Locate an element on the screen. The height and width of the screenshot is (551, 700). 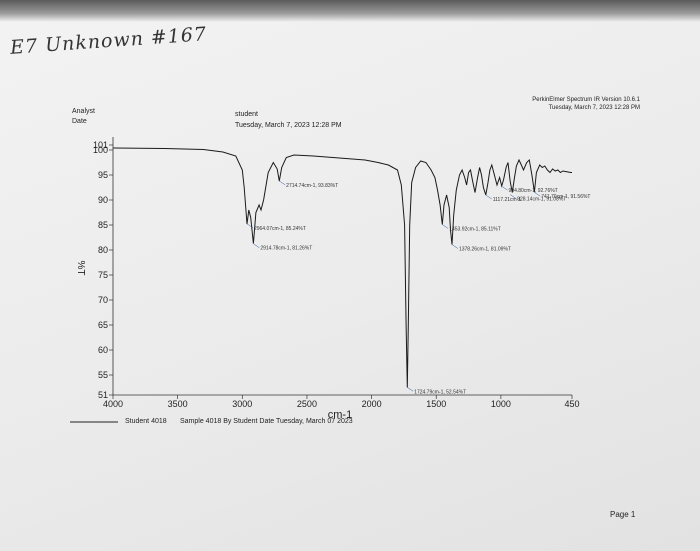
peak-annotation: 2964.07cm-1, 85.24%T is located at coordinates (276, 227).